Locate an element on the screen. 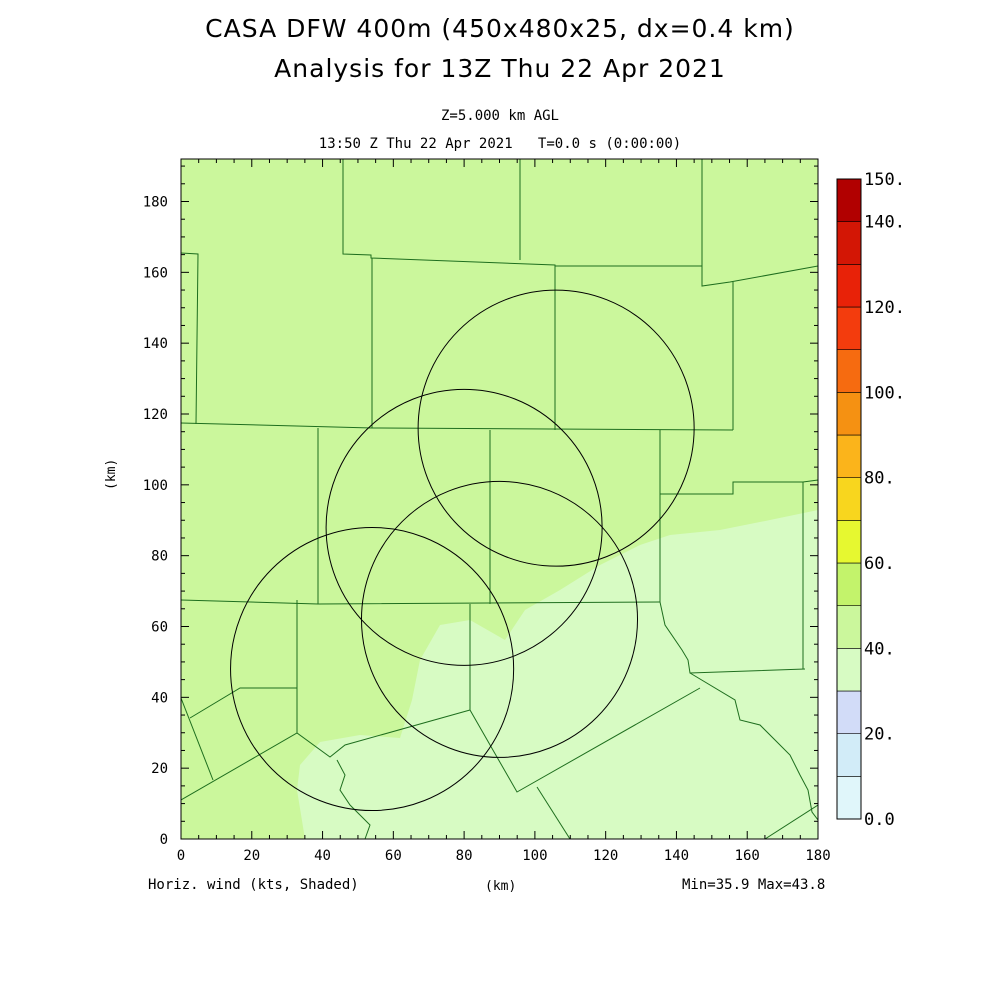 This screenshot has height=1000, width=1000. colorbar-label: 60. is located at coordinates (879, 564).